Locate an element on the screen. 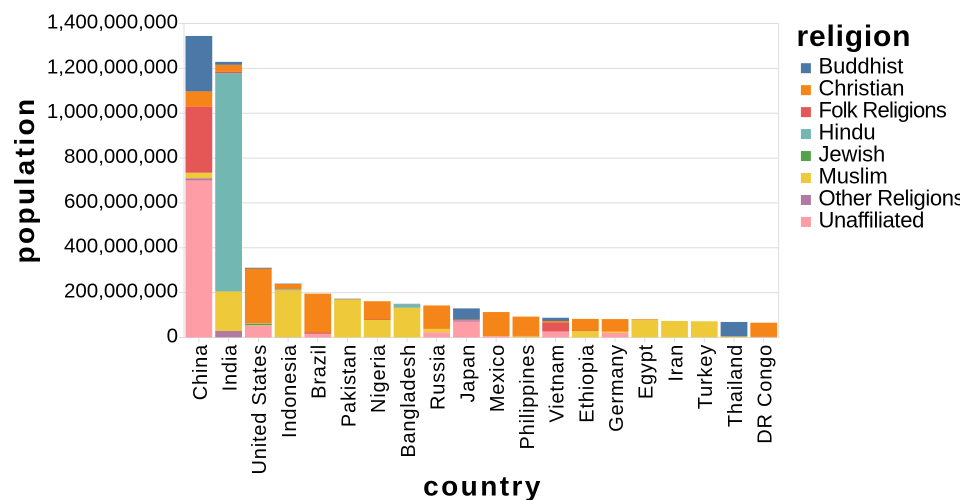 The width and height of the screenshot is (960, 500). svg-text: Bangladesh is located at coordinates (409, 401).